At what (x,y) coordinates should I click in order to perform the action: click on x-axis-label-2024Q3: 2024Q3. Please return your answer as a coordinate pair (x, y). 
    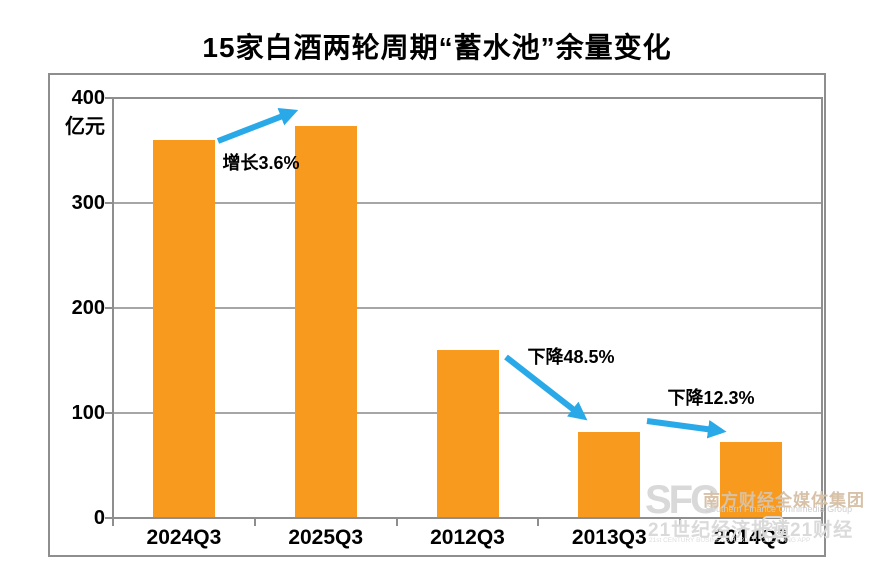
    Looking at the image, I should click on (184, 537).